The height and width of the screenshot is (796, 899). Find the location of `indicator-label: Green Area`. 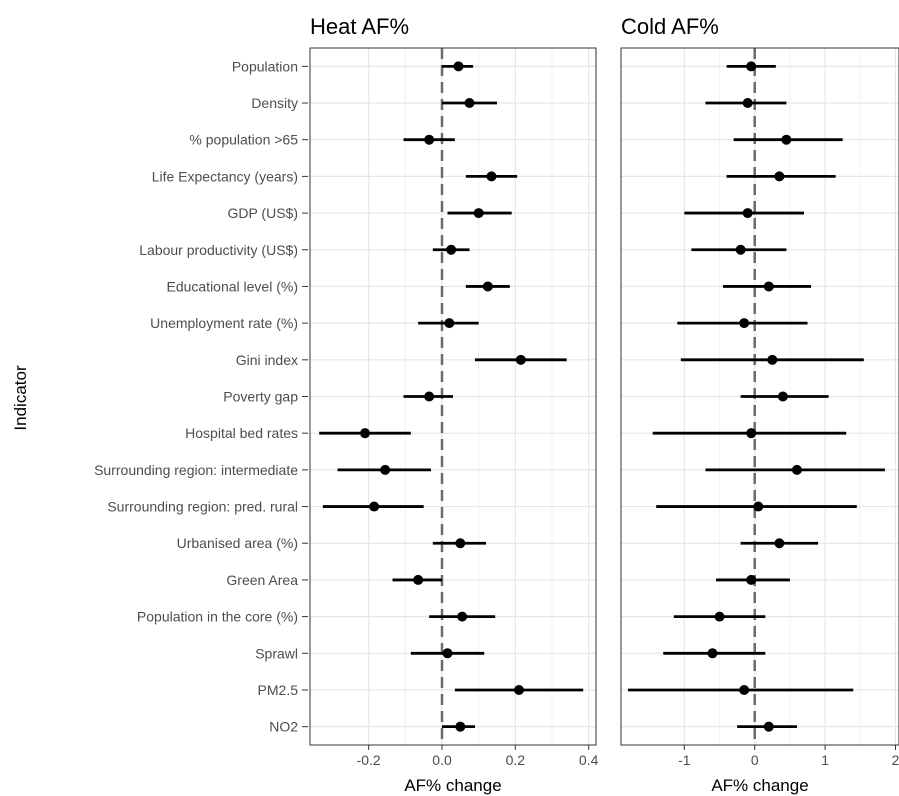

indicator-label: Green Area is located at coordinates (262, 580).